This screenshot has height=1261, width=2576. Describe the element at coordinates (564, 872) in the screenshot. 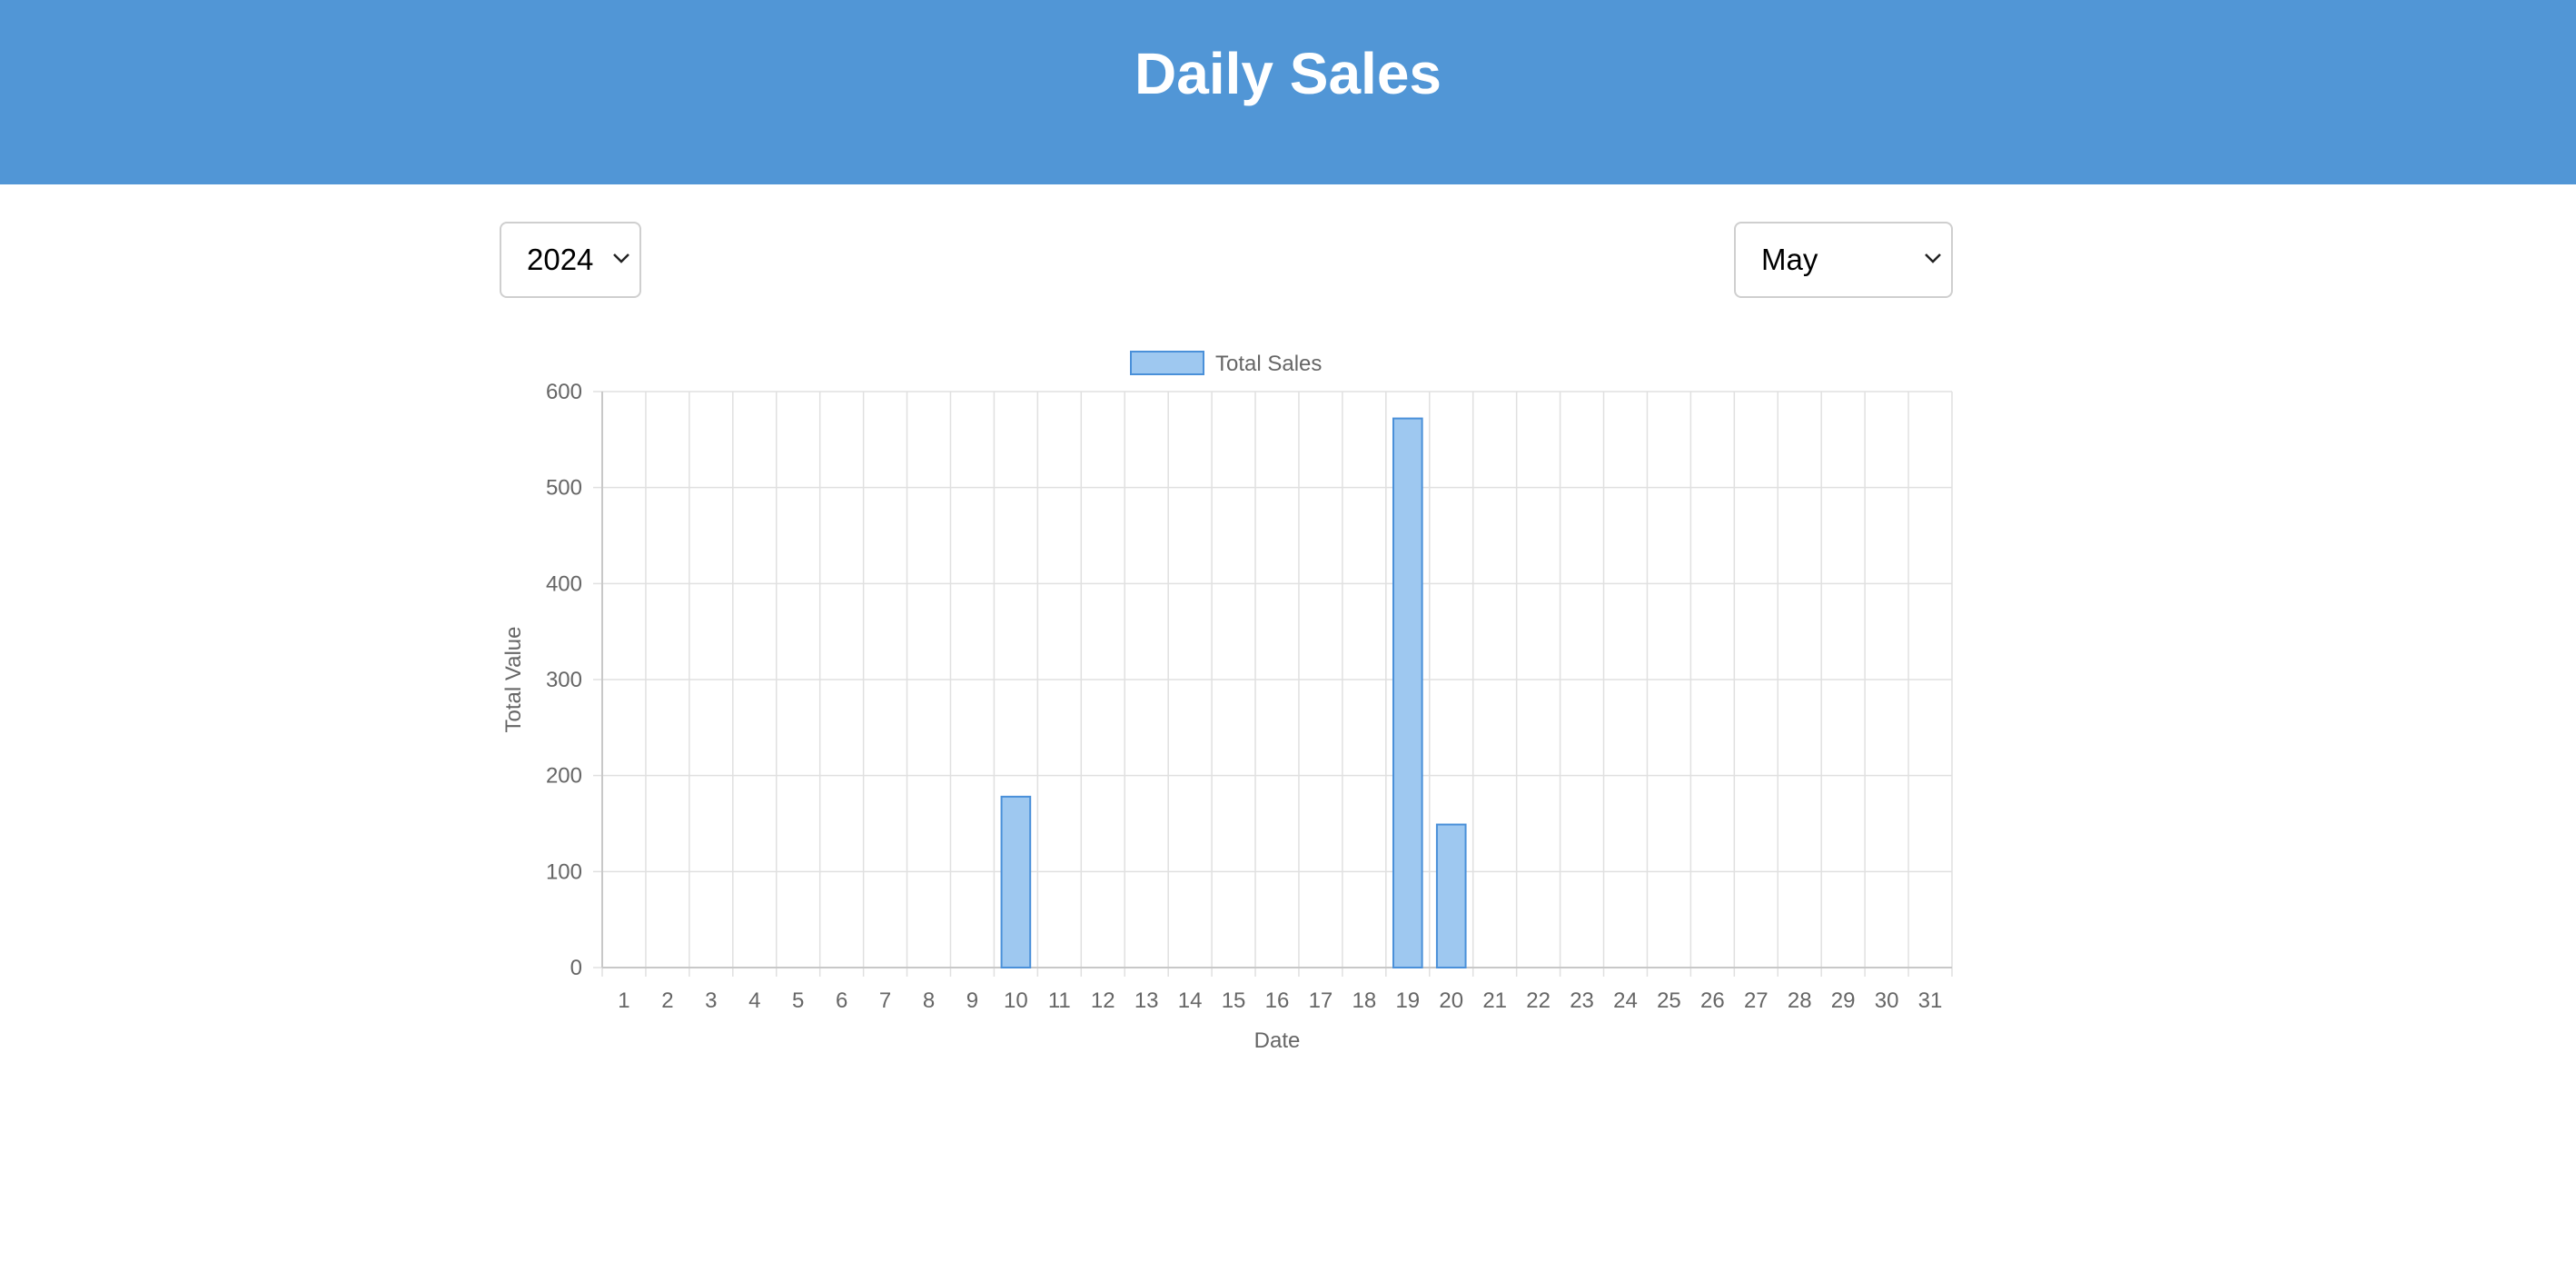

I see `y-tick-label: 100` at that location.